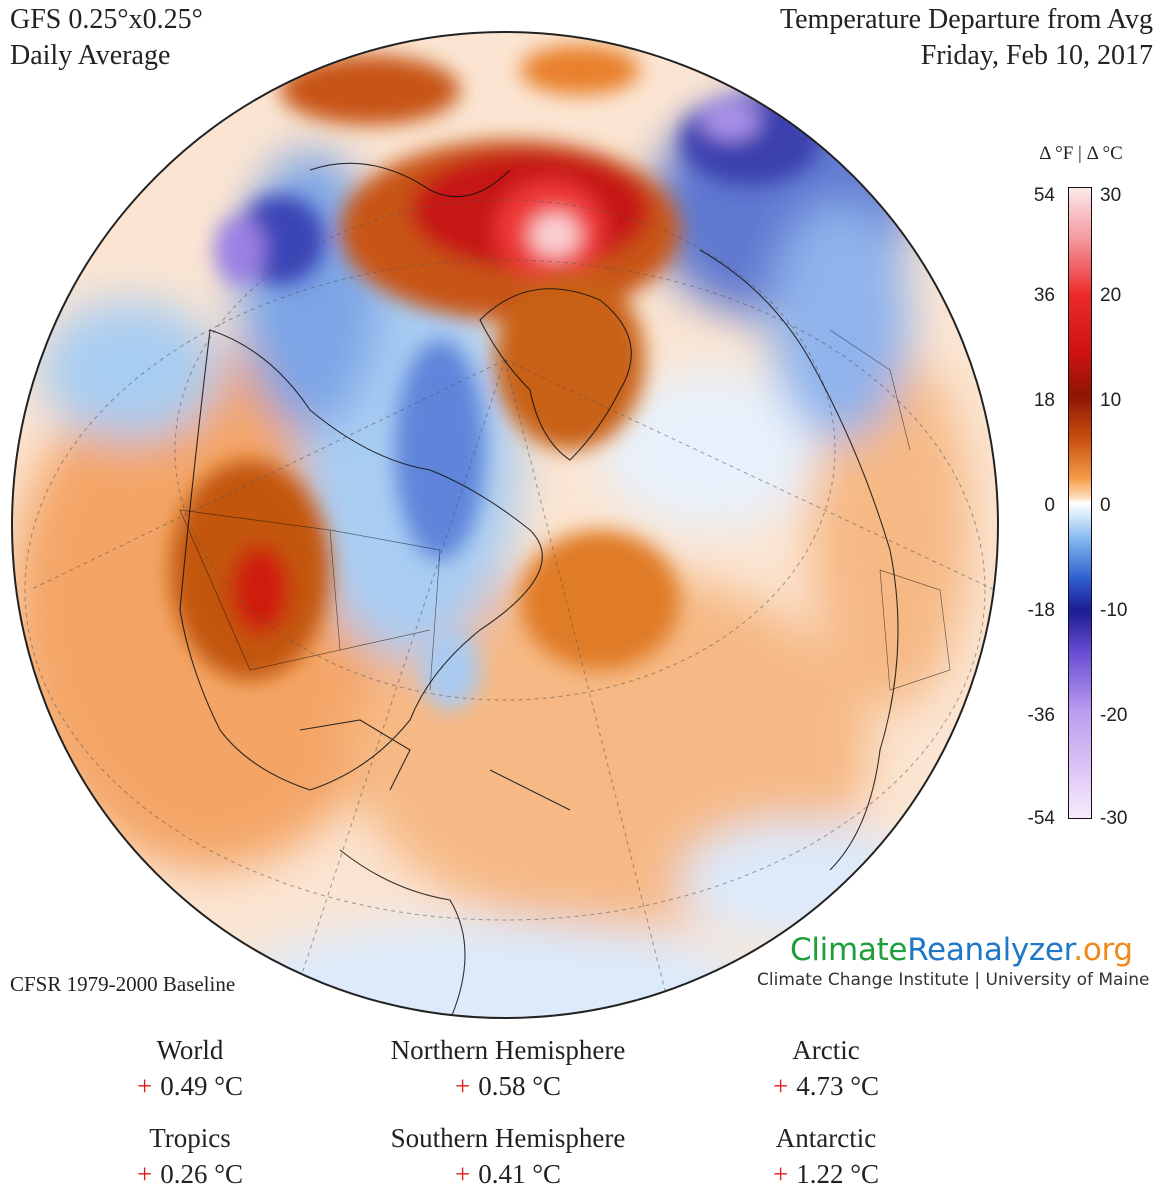  I want to click on stat-southern-hemisphere: Southern Hemisphere +0.41 °C, so click(508, 1156).